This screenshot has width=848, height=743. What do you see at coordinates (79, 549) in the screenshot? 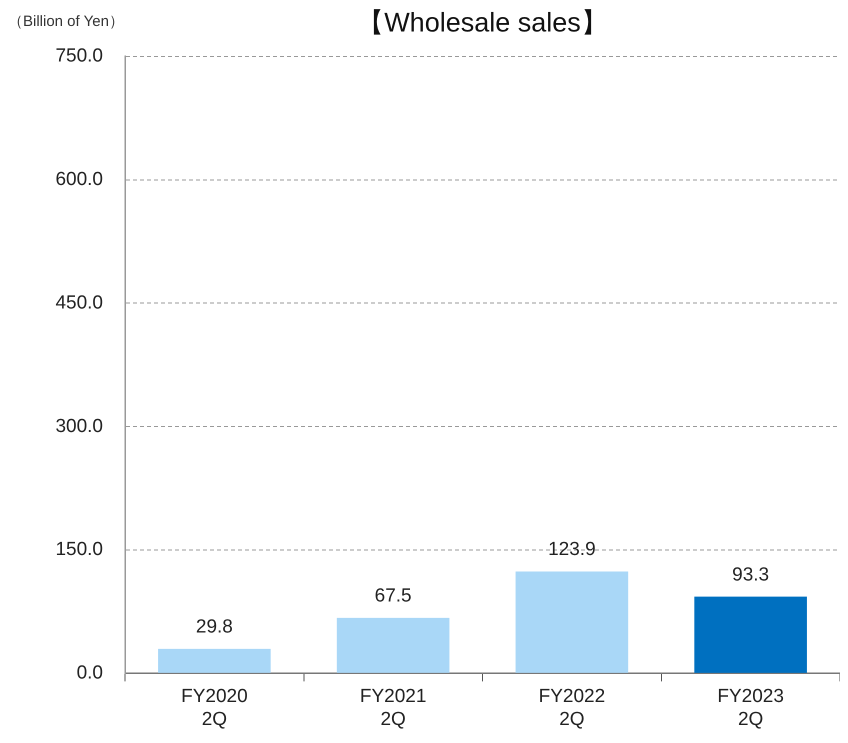
I see `y-tick-label: 150.0` at bounding box center [79, 549].